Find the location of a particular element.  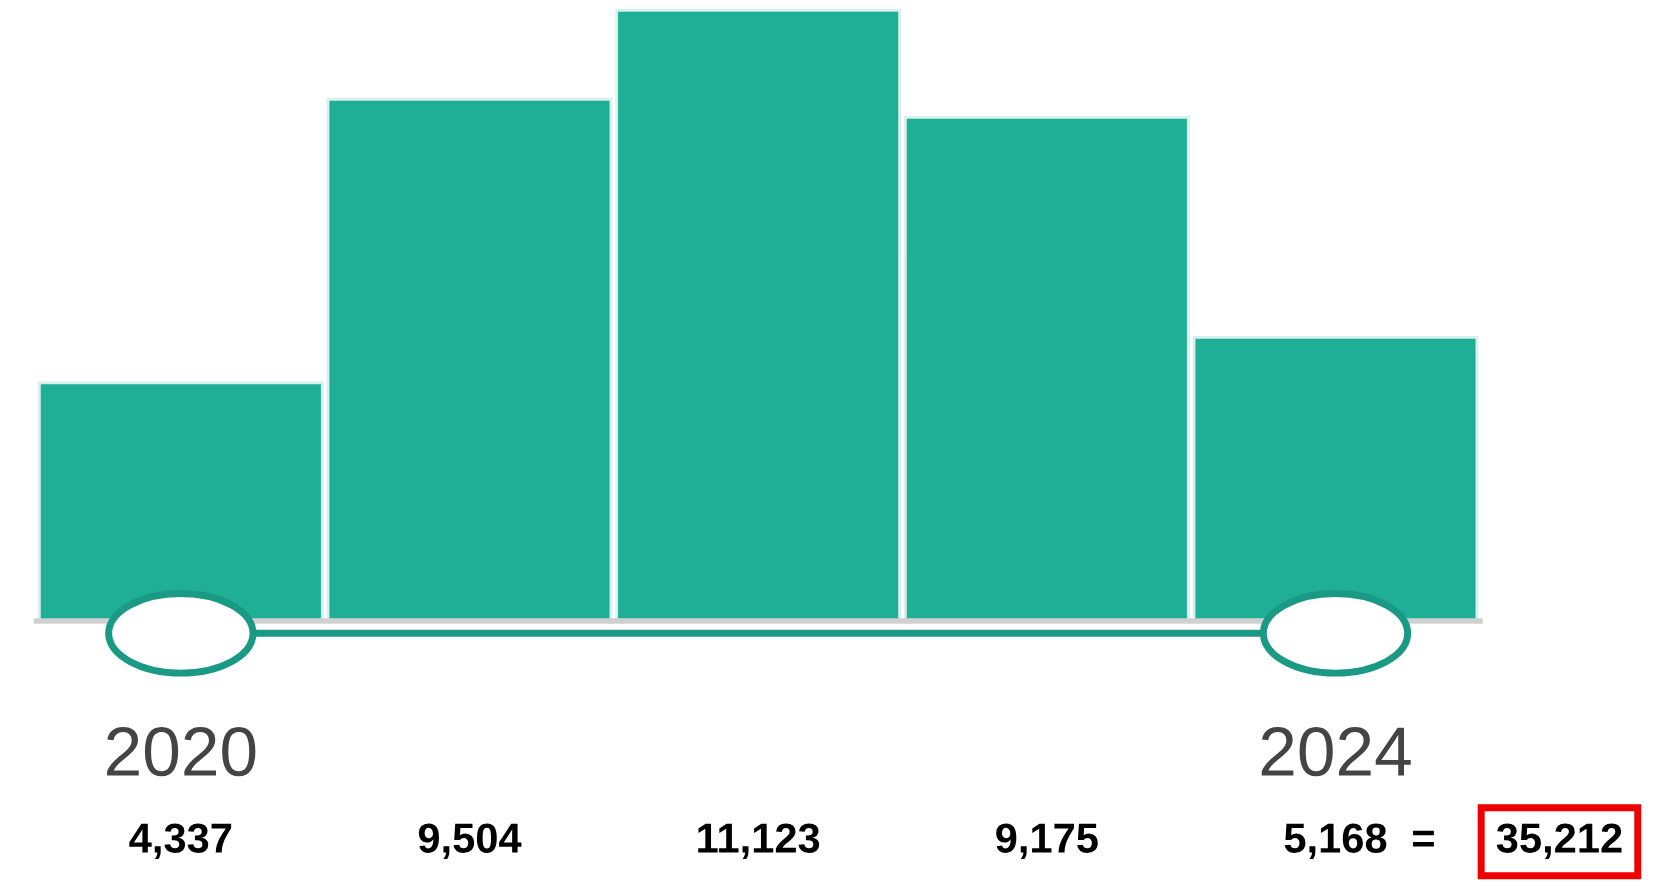

data-label: 4,337 is located at coordinates (180, 841).